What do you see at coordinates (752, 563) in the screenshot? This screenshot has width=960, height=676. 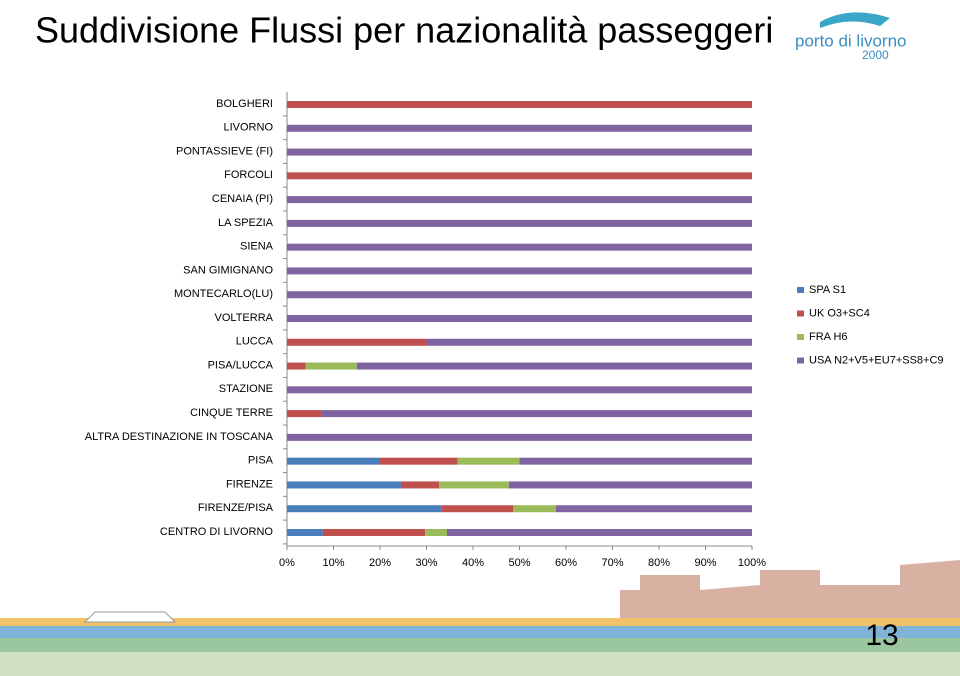 I see `x-tick-label: 100%` at bounding box center [752, 563].